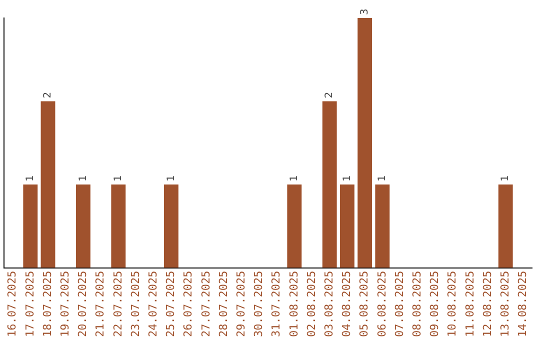  What do you see at coordinates (117, 304) in the screenshot?
I see `x-tick-label: 22.07.2025` at bounding box center [117, 304].